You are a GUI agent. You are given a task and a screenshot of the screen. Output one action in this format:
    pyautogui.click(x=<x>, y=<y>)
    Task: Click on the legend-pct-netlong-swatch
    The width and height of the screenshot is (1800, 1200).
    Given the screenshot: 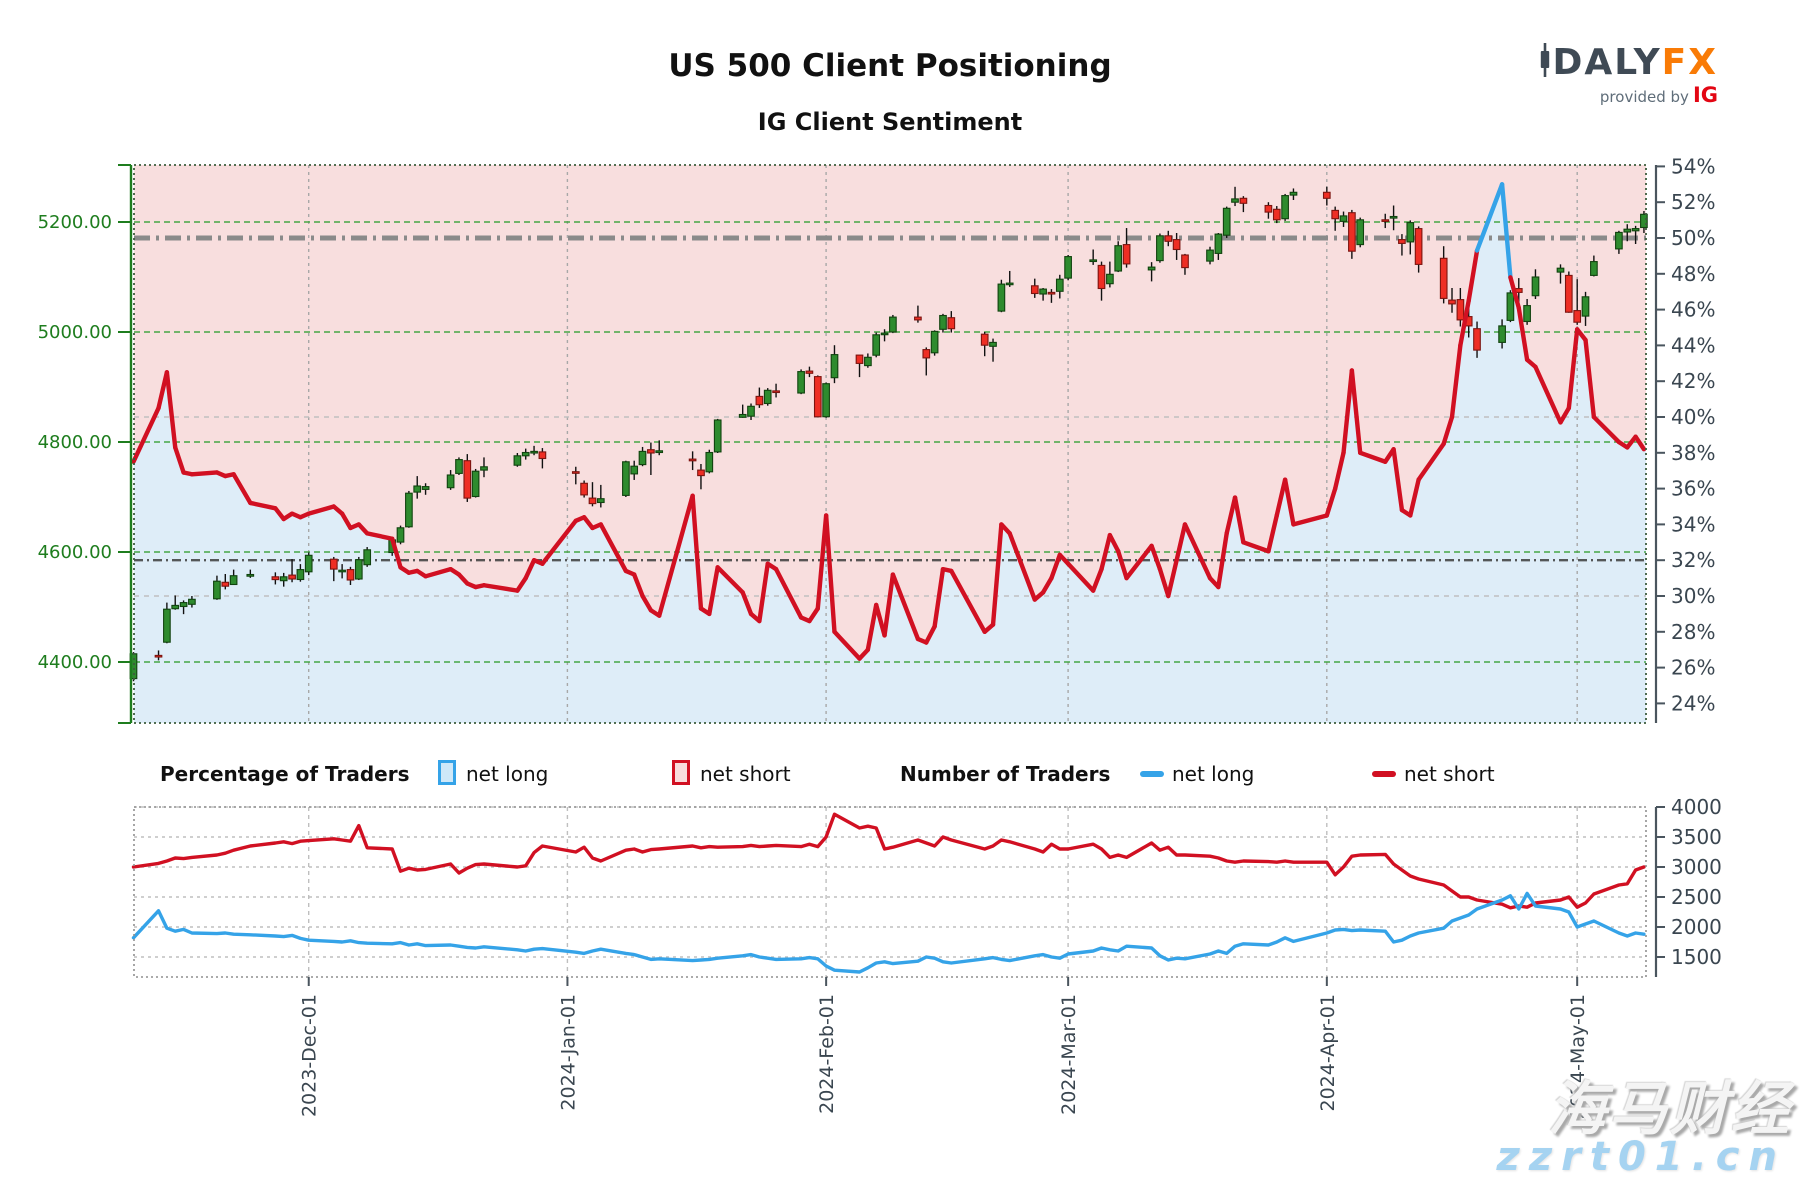 What is the action you would take?
    pyautogui.click(x=447, y=772)
    